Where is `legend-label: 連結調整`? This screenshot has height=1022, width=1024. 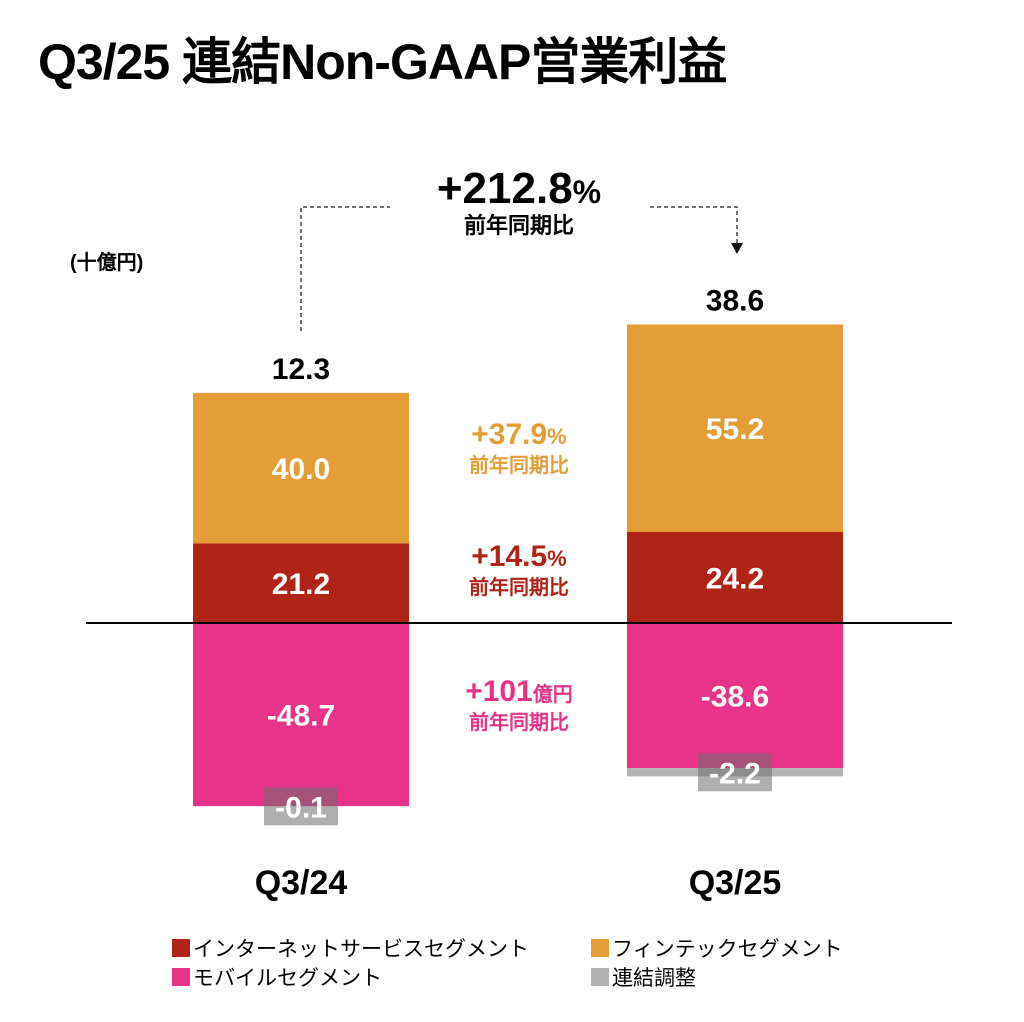 legend-label: 連結調整 is located at coordinates (654, 978).